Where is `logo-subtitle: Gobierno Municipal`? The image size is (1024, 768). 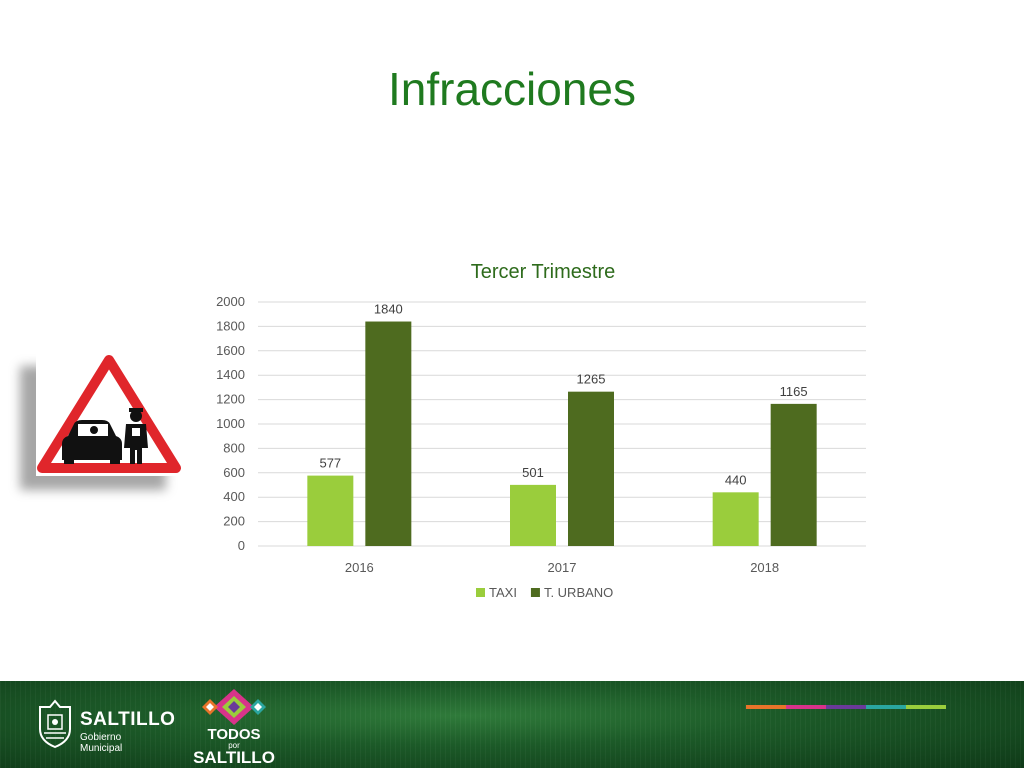
logo-subtitle: Gobierno Municipal is located at coordinates (101, 743).